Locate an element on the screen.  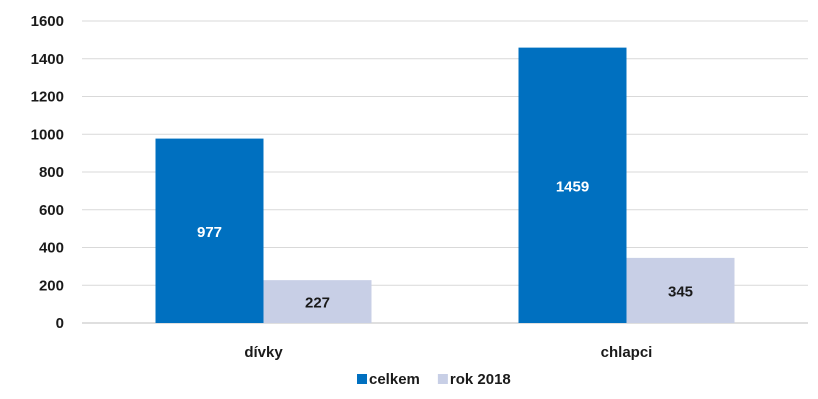
x-category-label: chlapci is located at coordinates (627, 352).